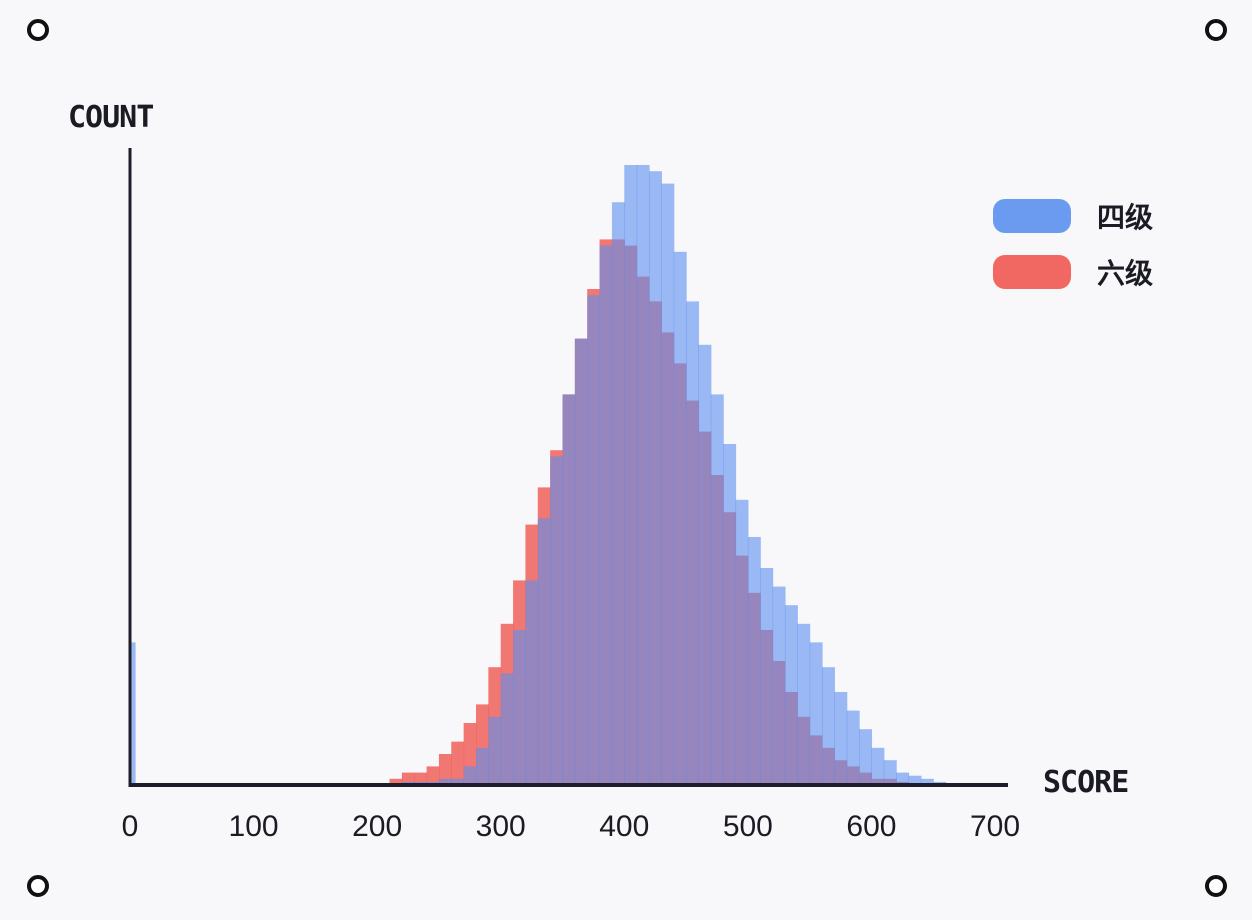 The width and height of the screenshot is (1252, 920). I want to click on legend-label: 六级, so click(1125, 273).